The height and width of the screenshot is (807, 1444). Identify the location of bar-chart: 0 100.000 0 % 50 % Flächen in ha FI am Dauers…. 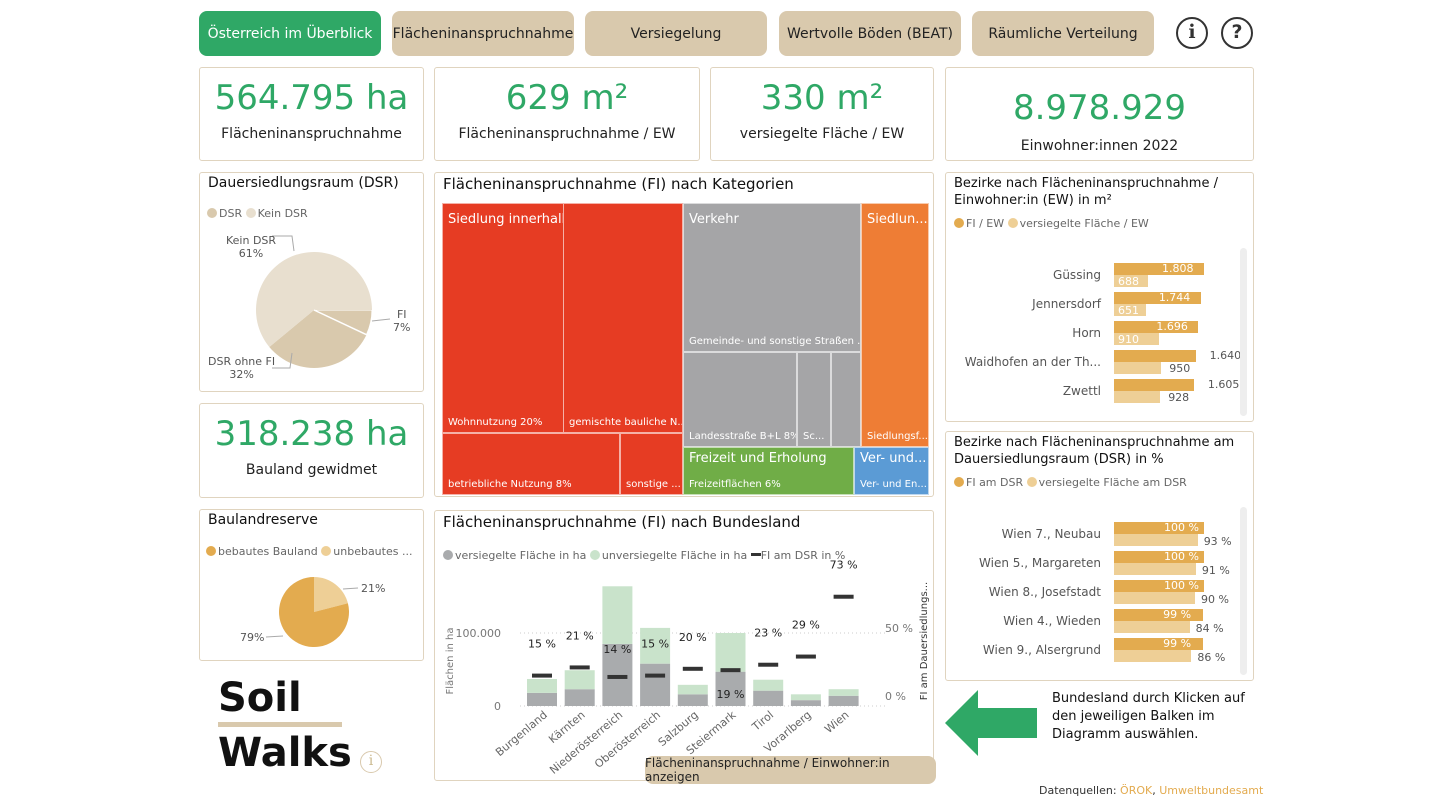
(685, 646).